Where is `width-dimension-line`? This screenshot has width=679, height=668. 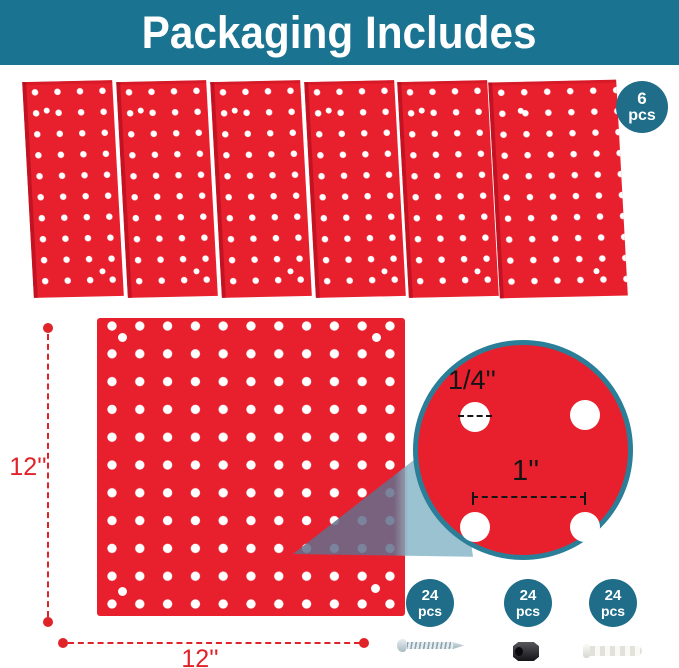
width-dimension-line is located at coordinates (214, 643).